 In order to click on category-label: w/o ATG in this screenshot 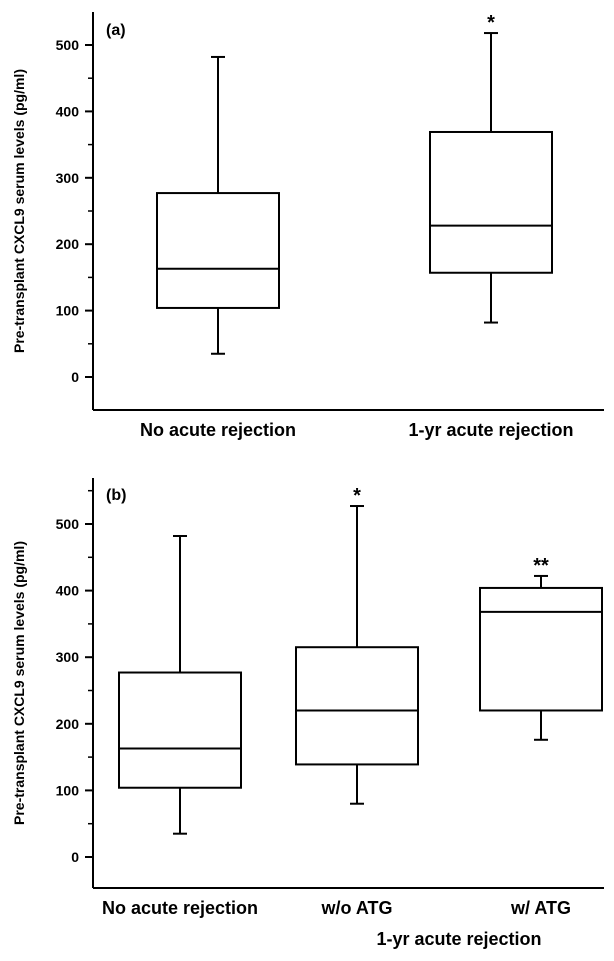, I will do `click(357, 908)`.